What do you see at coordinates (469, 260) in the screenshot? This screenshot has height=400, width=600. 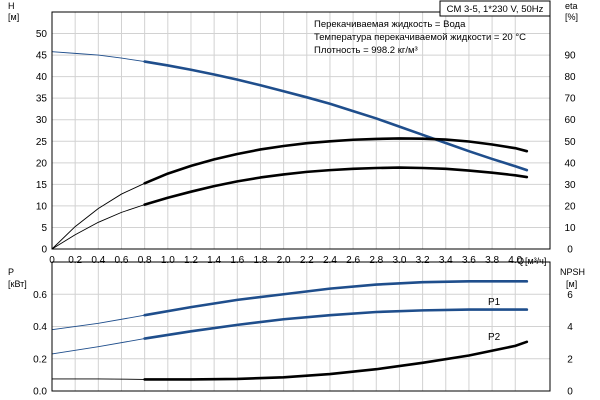 I see `x-tick-label-3-6: 3.6` at bounding box center [469, 260].